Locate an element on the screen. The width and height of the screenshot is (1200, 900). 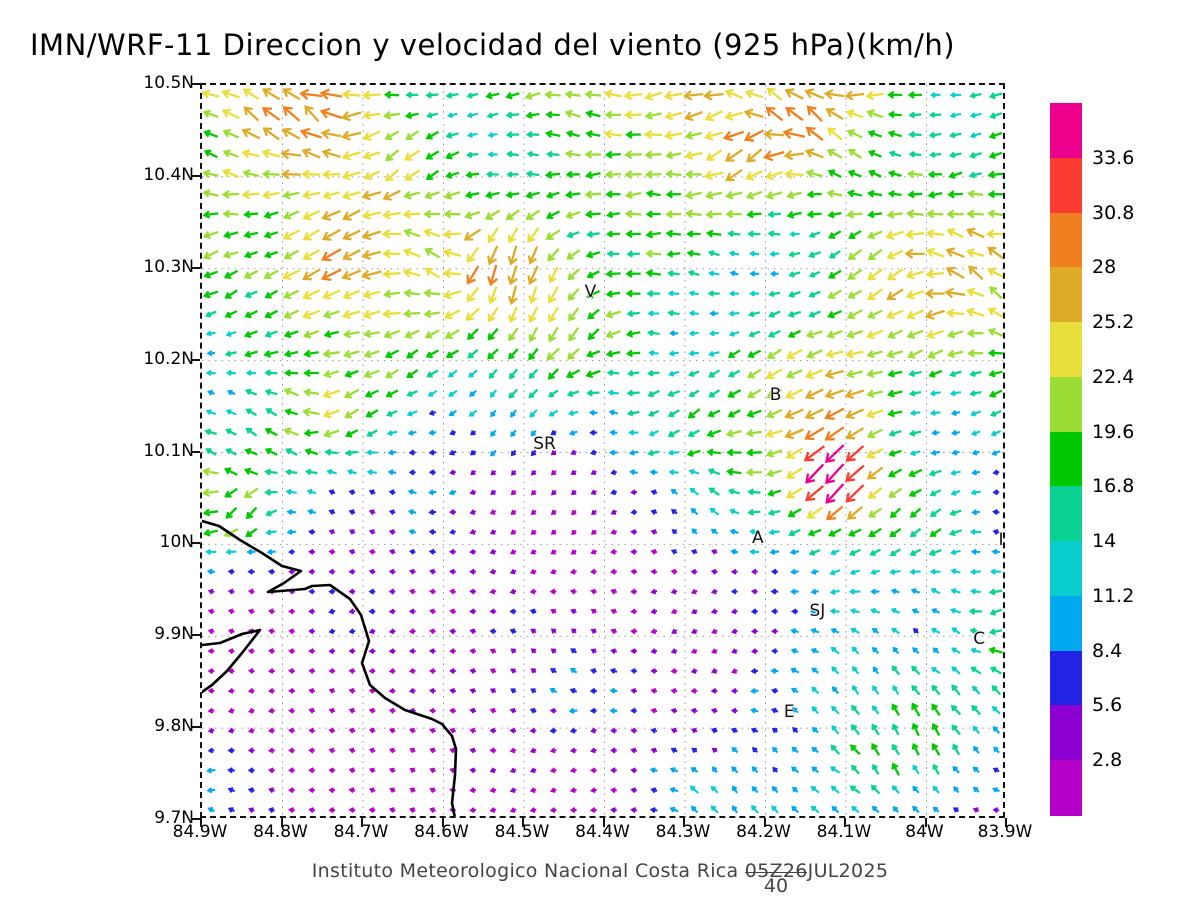
x-tick-label: 84.9W is located at coordinates (200, 832).